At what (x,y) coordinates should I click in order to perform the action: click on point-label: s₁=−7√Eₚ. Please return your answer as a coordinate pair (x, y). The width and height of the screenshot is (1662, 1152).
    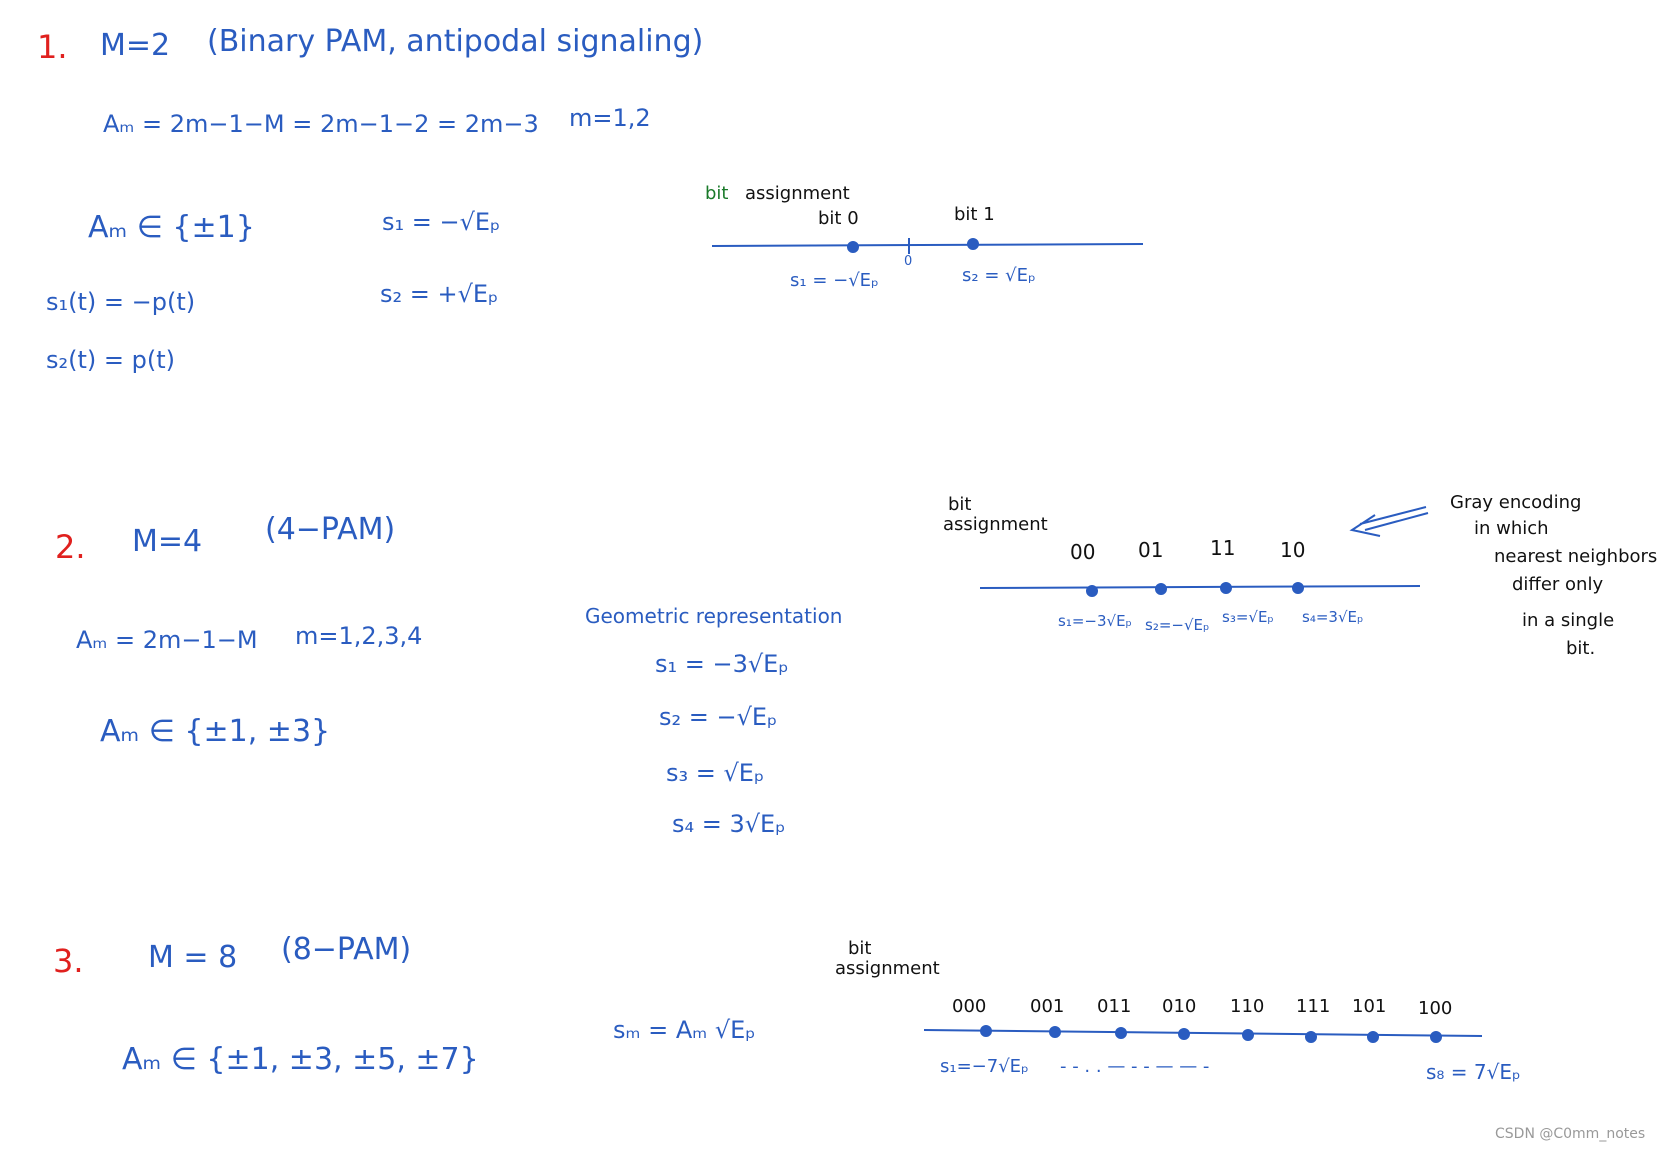
    Looking at the image, I should click on (984, 1066).